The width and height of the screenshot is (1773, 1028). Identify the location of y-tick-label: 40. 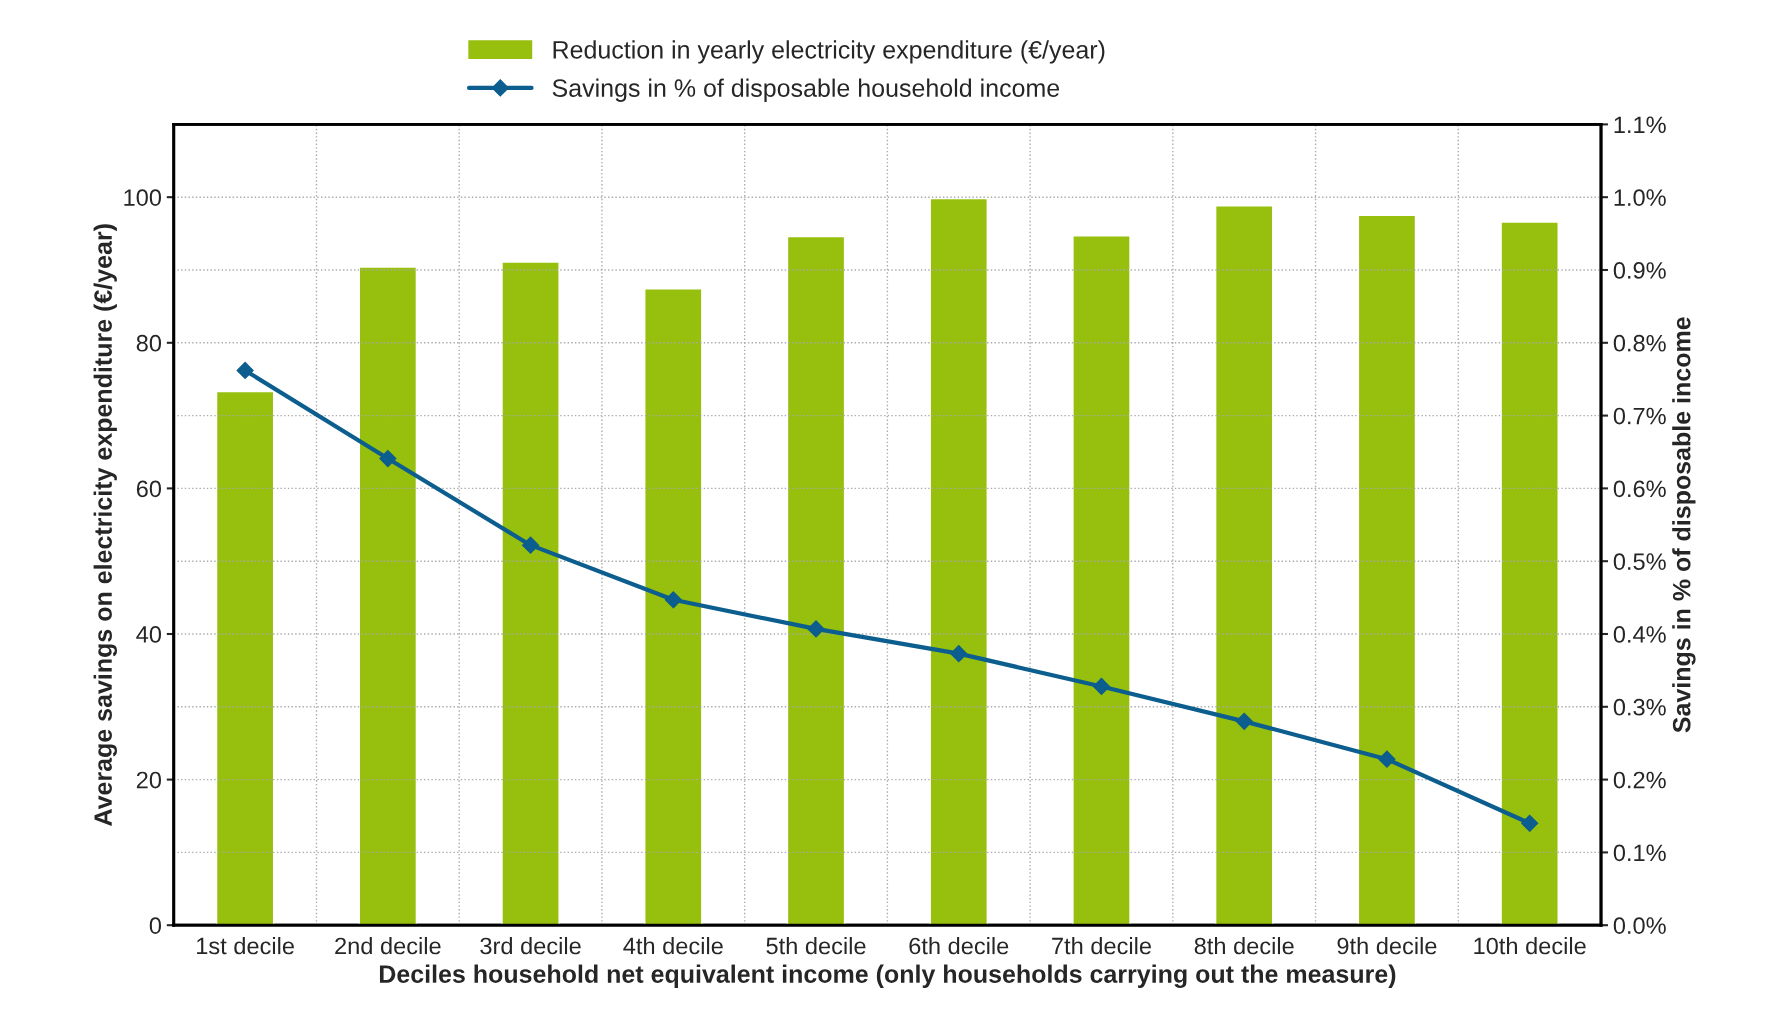
(149, 634).